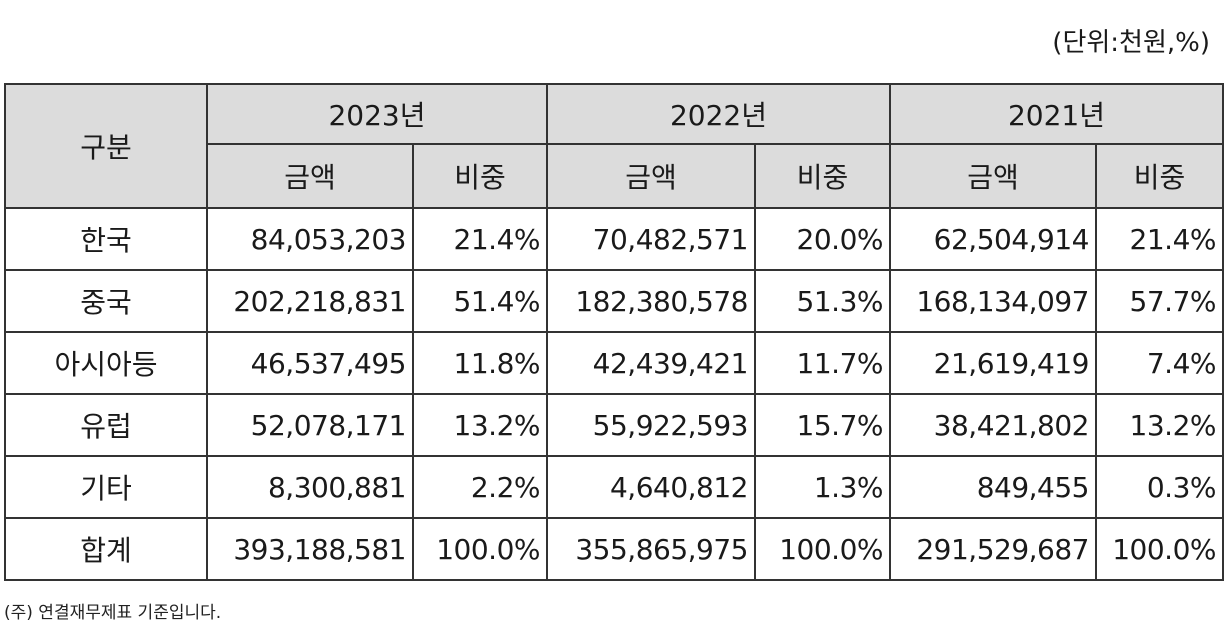 The width and height of the screenshot is (1228, 637). I want to click on amount-cell: 291,529,687, so click(993, 549).